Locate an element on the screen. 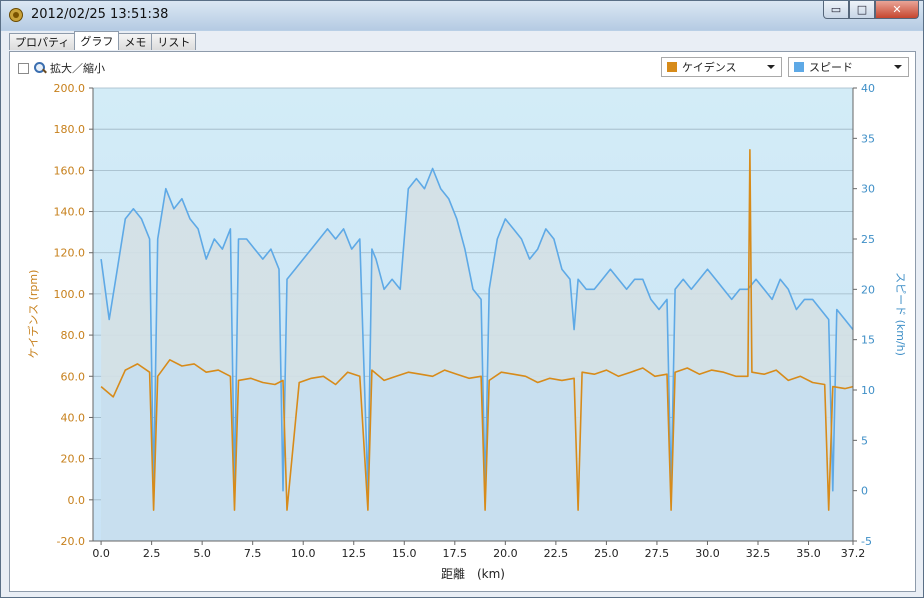 The height and width of the screenshot is (599, 924). y-left-tick-label: 20.0 is located at coordinates (73, 459).